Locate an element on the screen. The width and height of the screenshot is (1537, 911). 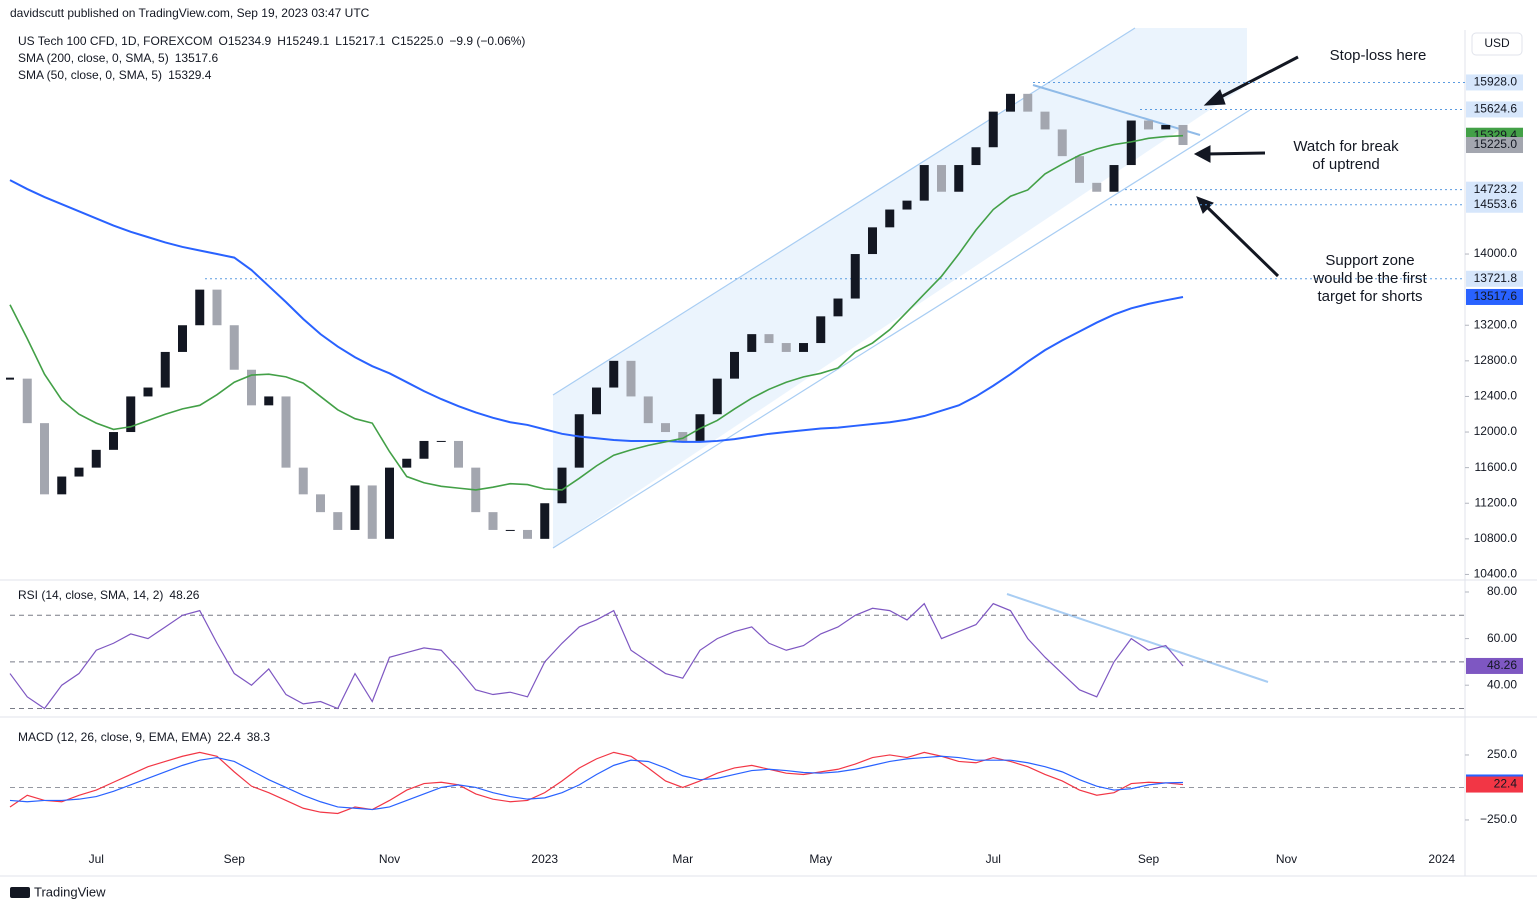
y-tick-label: 40.00 is located at coordinates (1502, 684).